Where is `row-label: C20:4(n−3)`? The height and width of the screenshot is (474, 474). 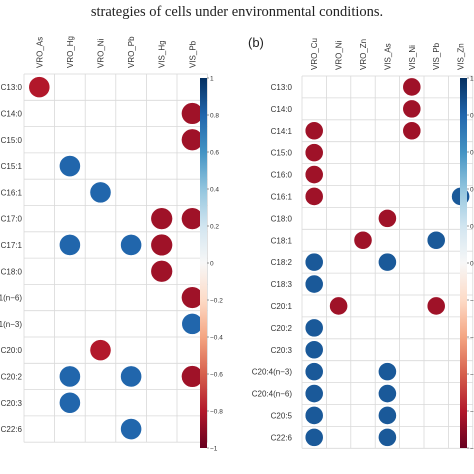 row-label: C20:4(n−3) is located at coordinates (272, 372).